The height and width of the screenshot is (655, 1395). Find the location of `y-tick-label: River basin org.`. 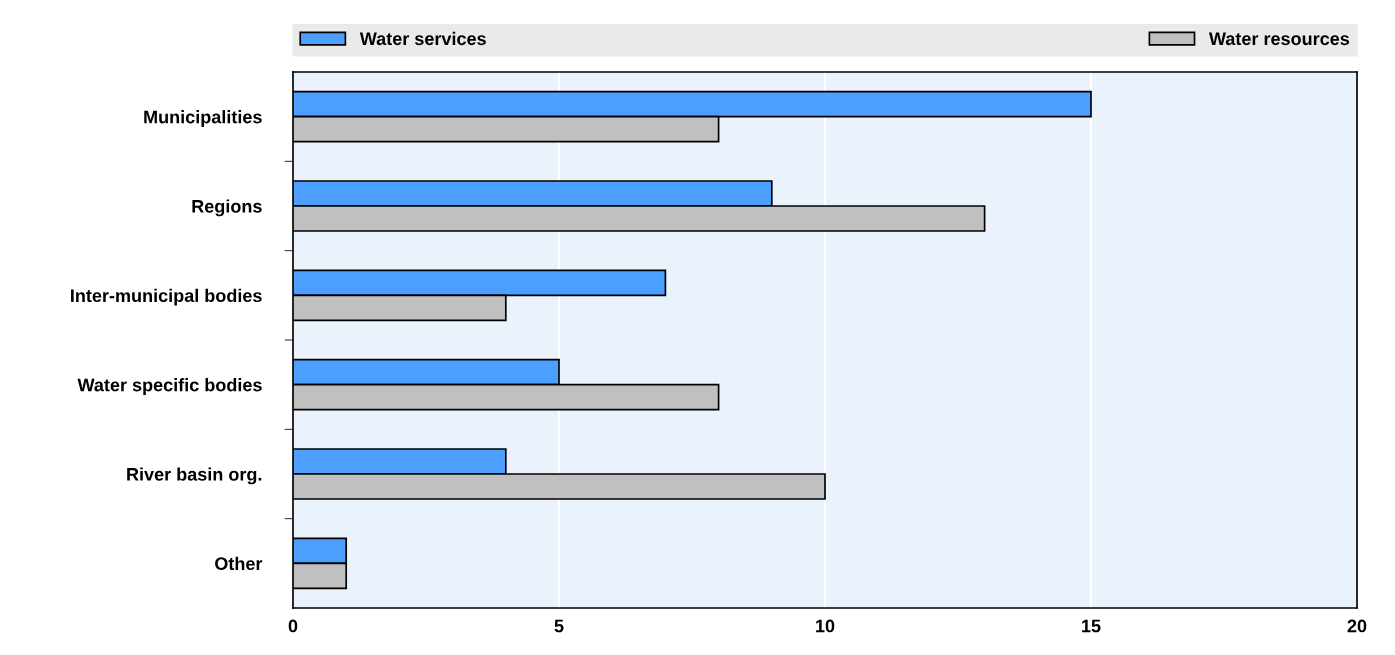

y-tick-label: River basin org. is located at coordinates (194, 476).